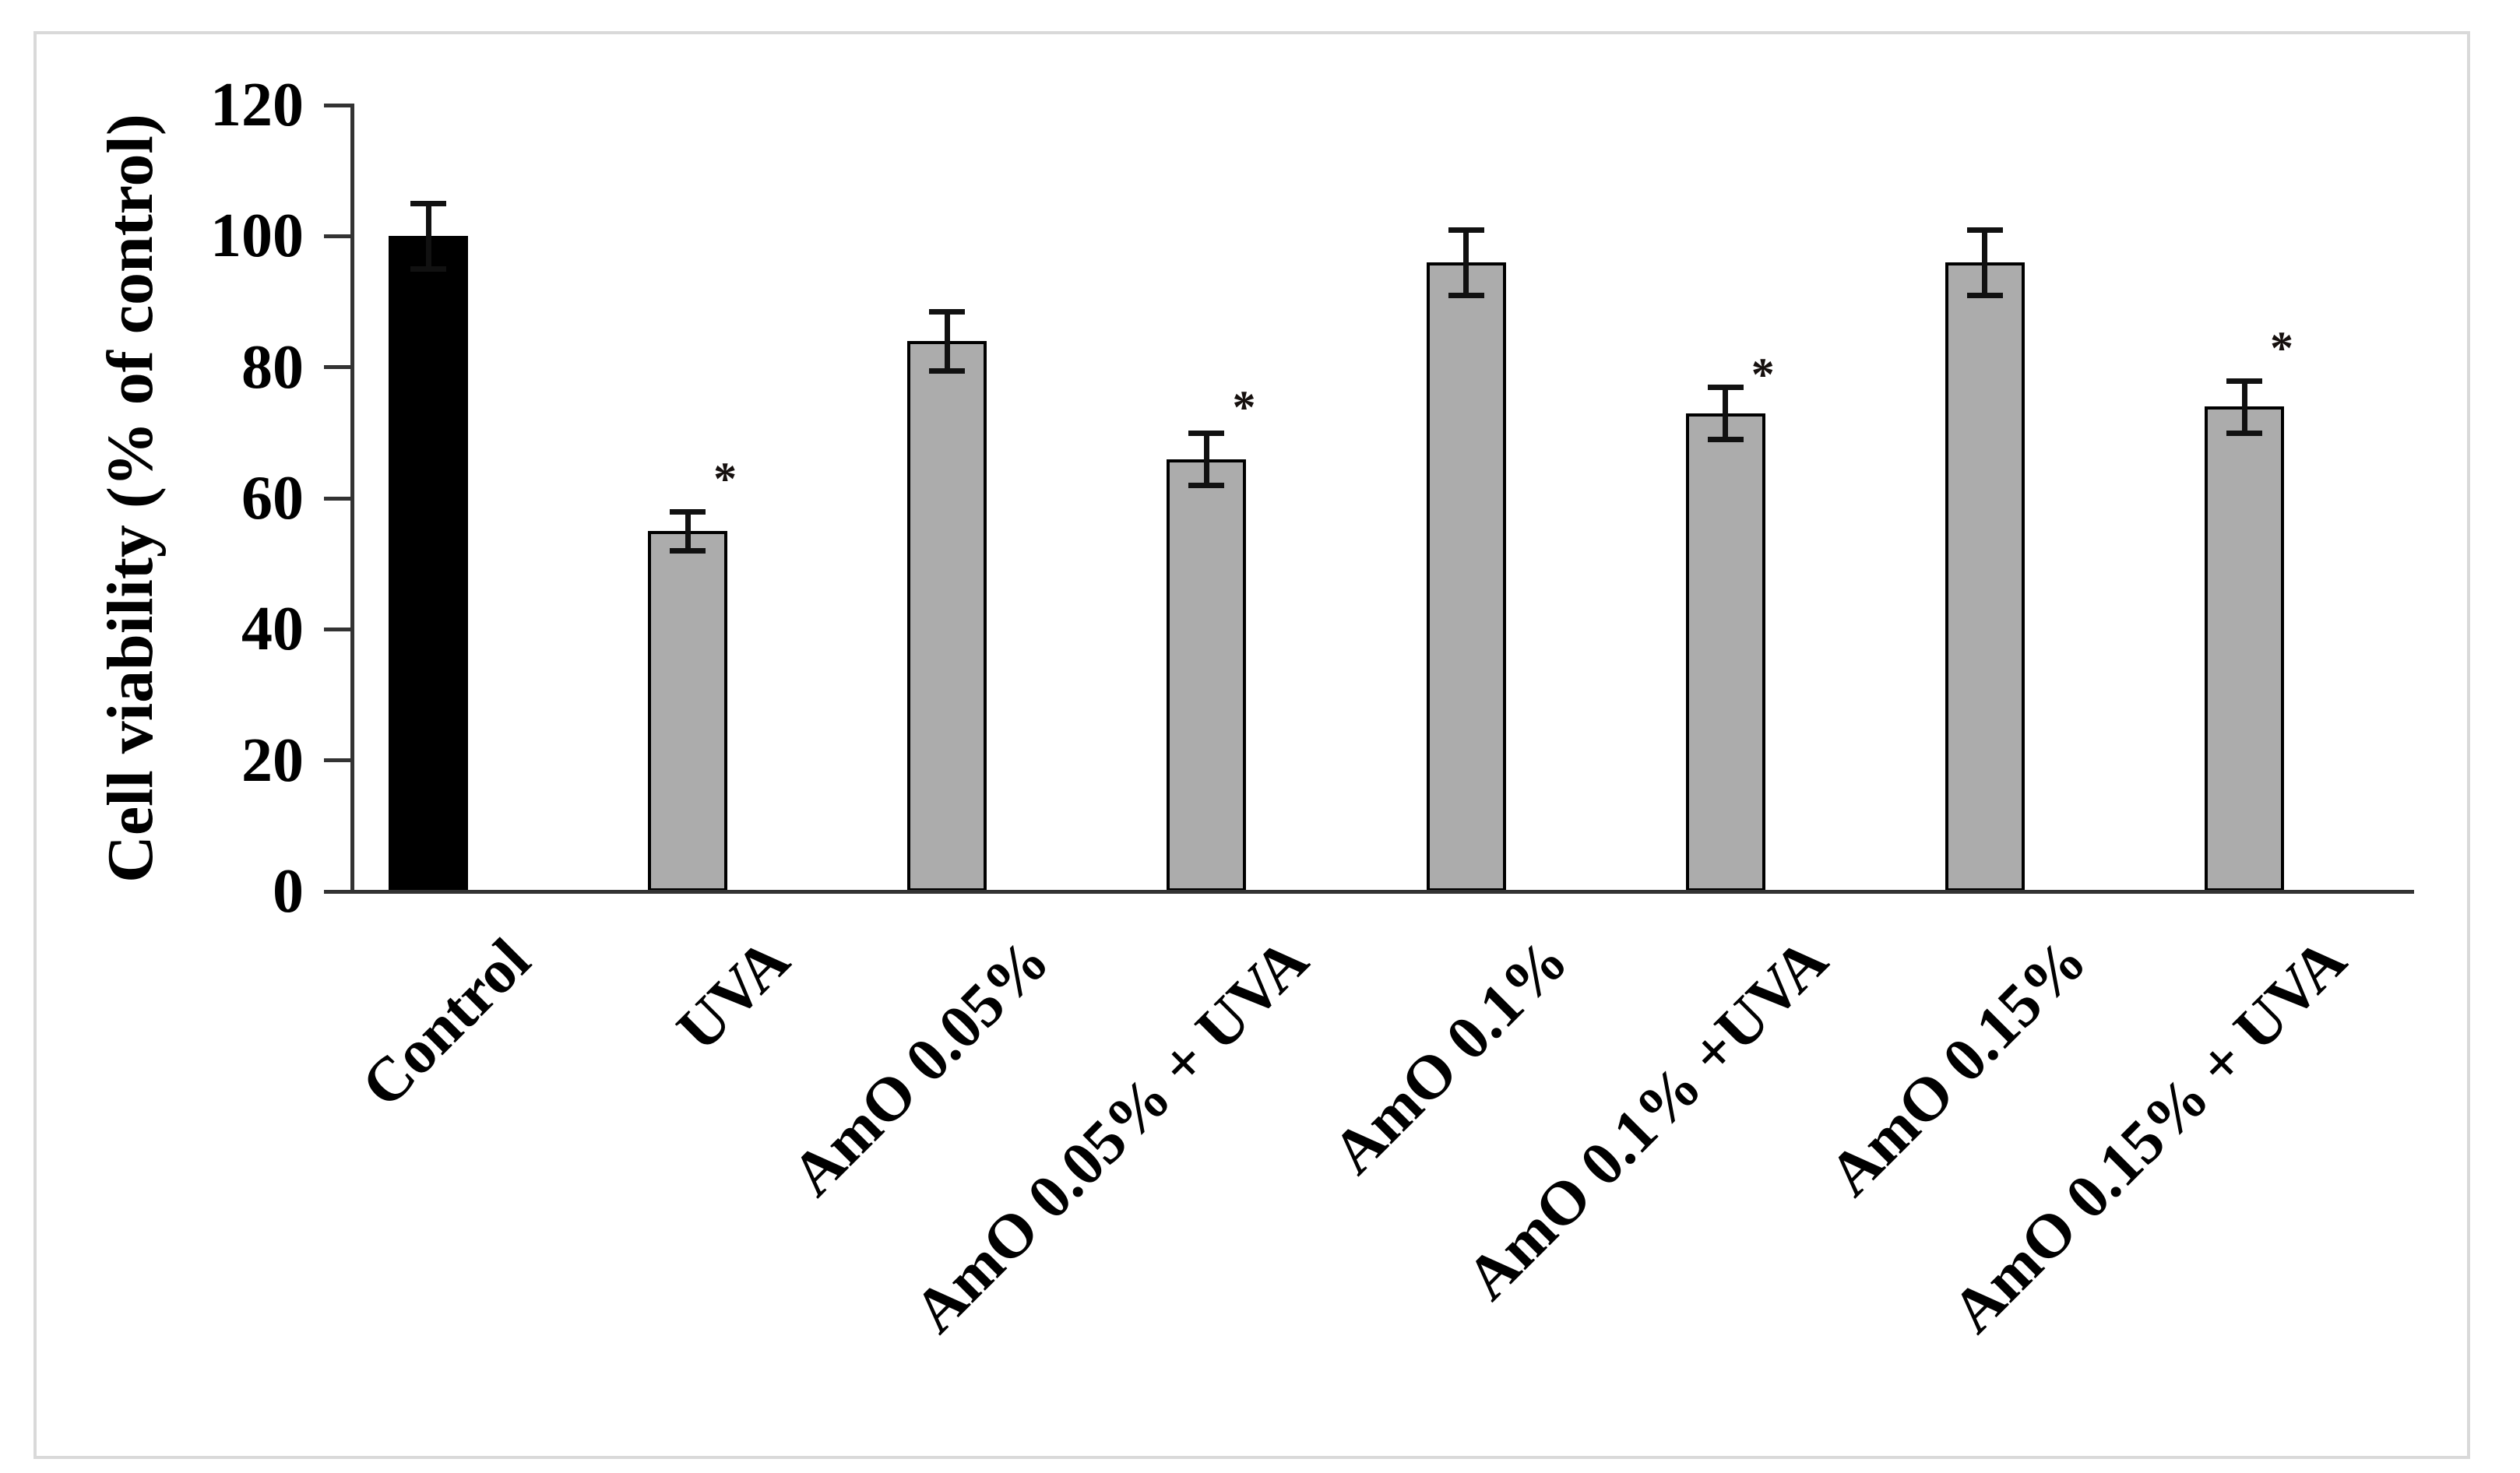  Describe the element at coordinates (2244, 381) in the screenshot. I see `error-bar-top-cap-amo-0-15-uva` at that location.